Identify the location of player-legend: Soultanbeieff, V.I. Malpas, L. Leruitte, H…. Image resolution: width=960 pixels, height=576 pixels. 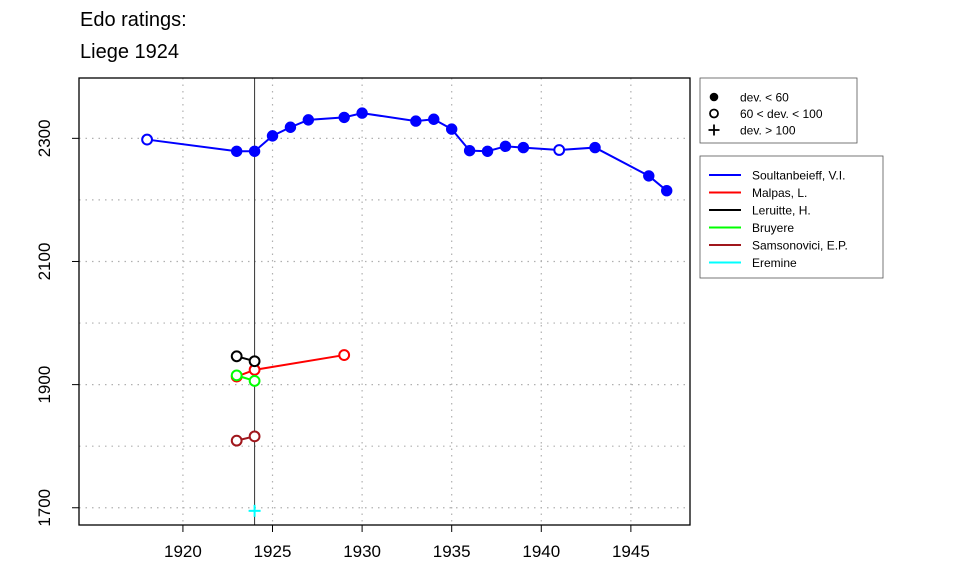
(791, 217).